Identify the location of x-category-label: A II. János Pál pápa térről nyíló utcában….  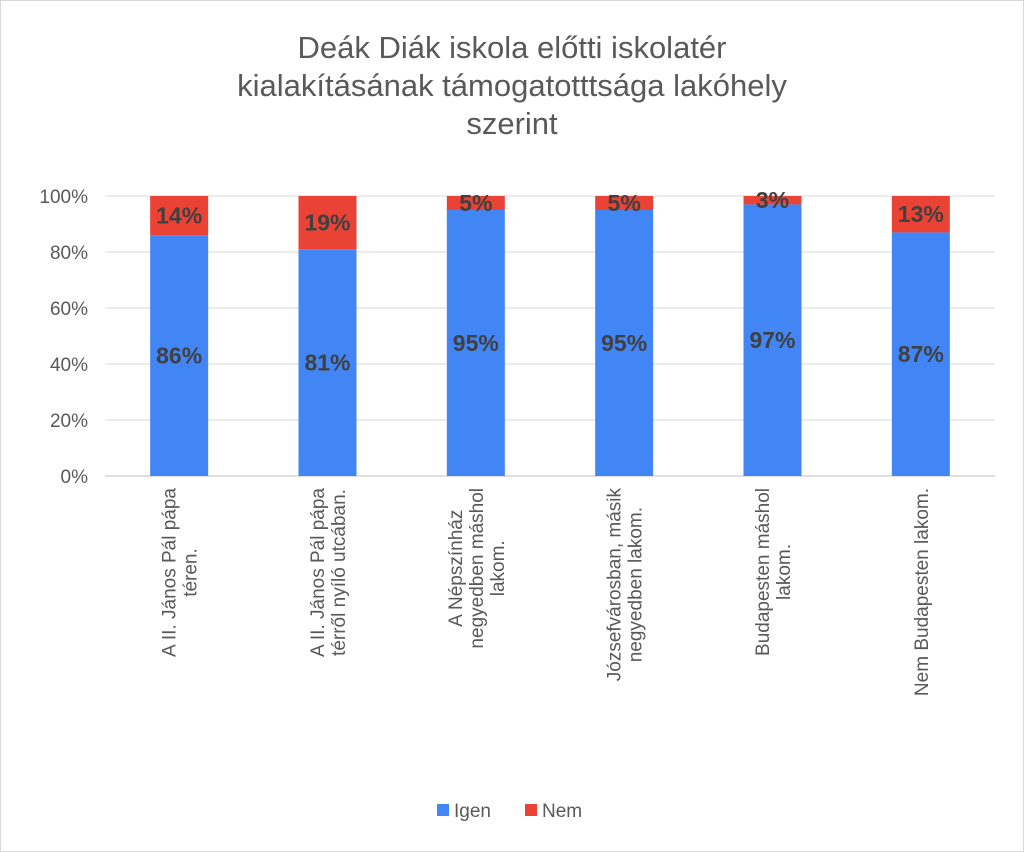
(329, 572).